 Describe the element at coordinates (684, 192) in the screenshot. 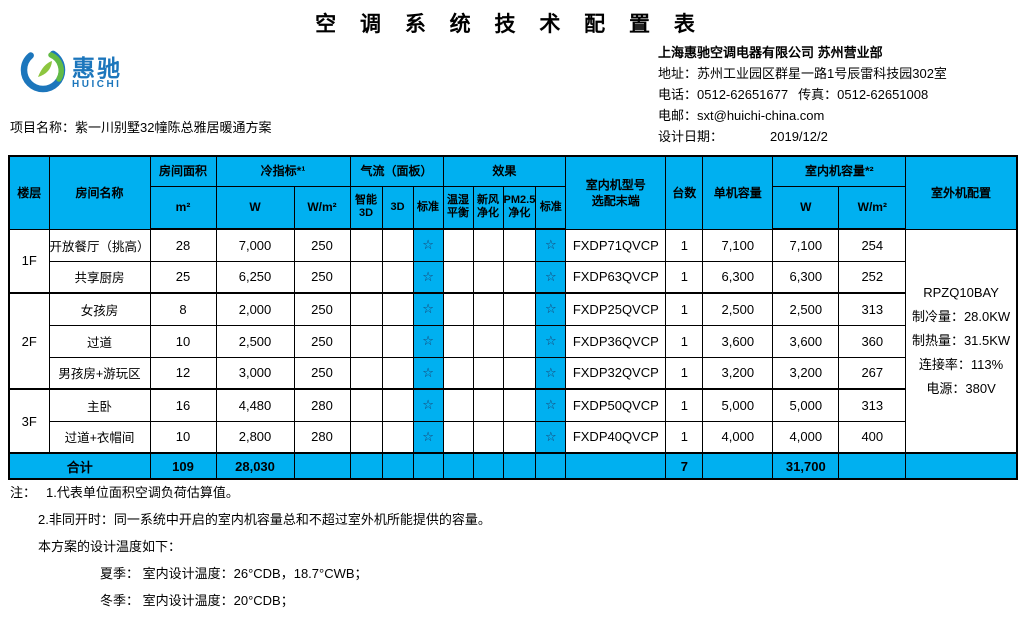

I see `header-count: 台数` at that location.